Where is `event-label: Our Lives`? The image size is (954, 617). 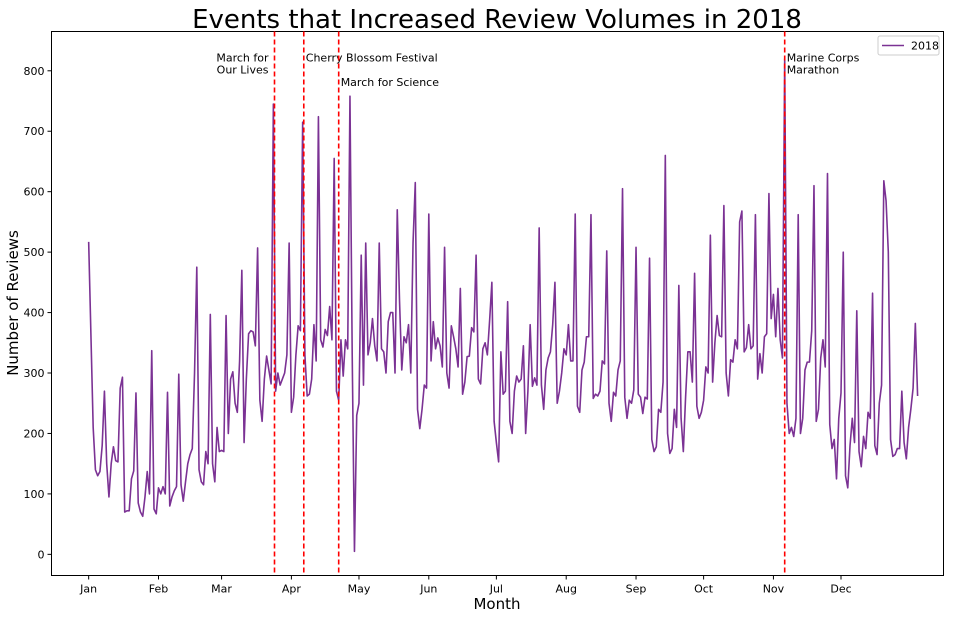 event-label: Our Lives is located at coordinates (243, 70).